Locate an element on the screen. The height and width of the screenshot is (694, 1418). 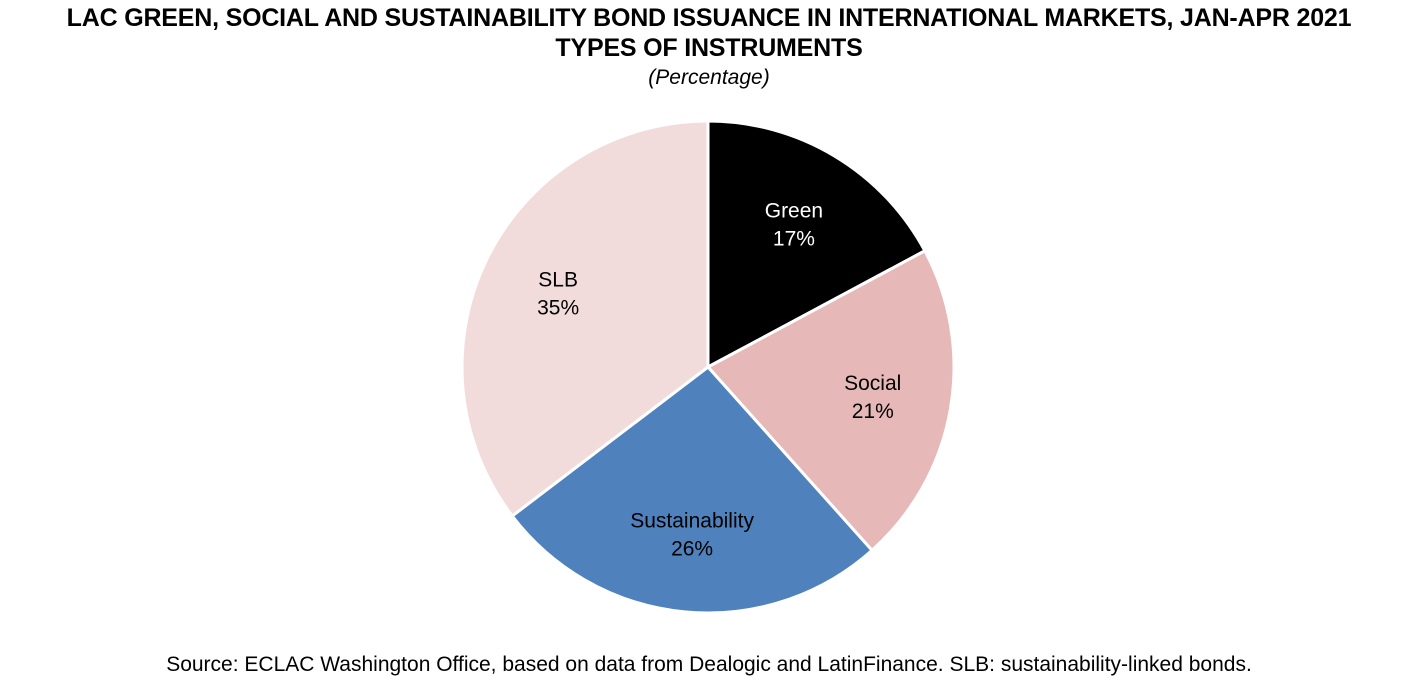
pie-slice-green is located at coordinates (816, 244).